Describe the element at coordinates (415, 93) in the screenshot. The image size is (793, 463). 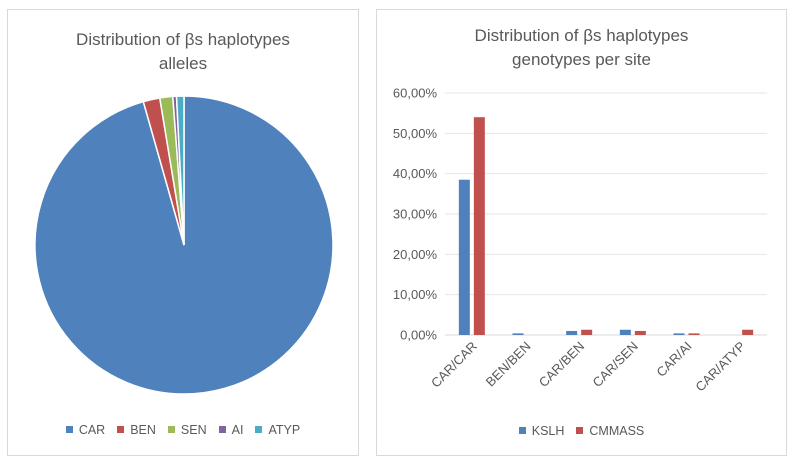
I see `y-tick-label: 60,00%` at that location.